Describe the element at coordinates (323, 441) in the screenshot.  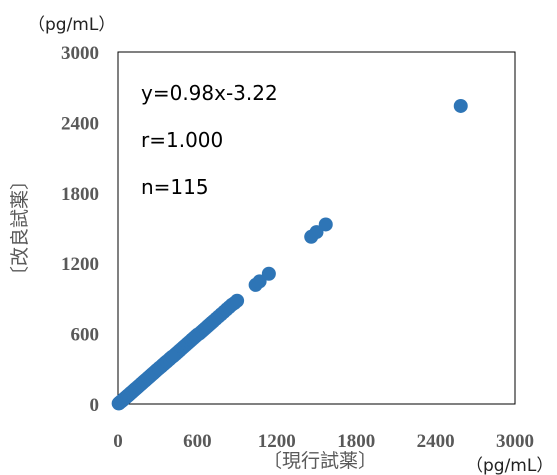
I see `x-tick-labels: 0 600 1200 1800 2400 3000` at that location.